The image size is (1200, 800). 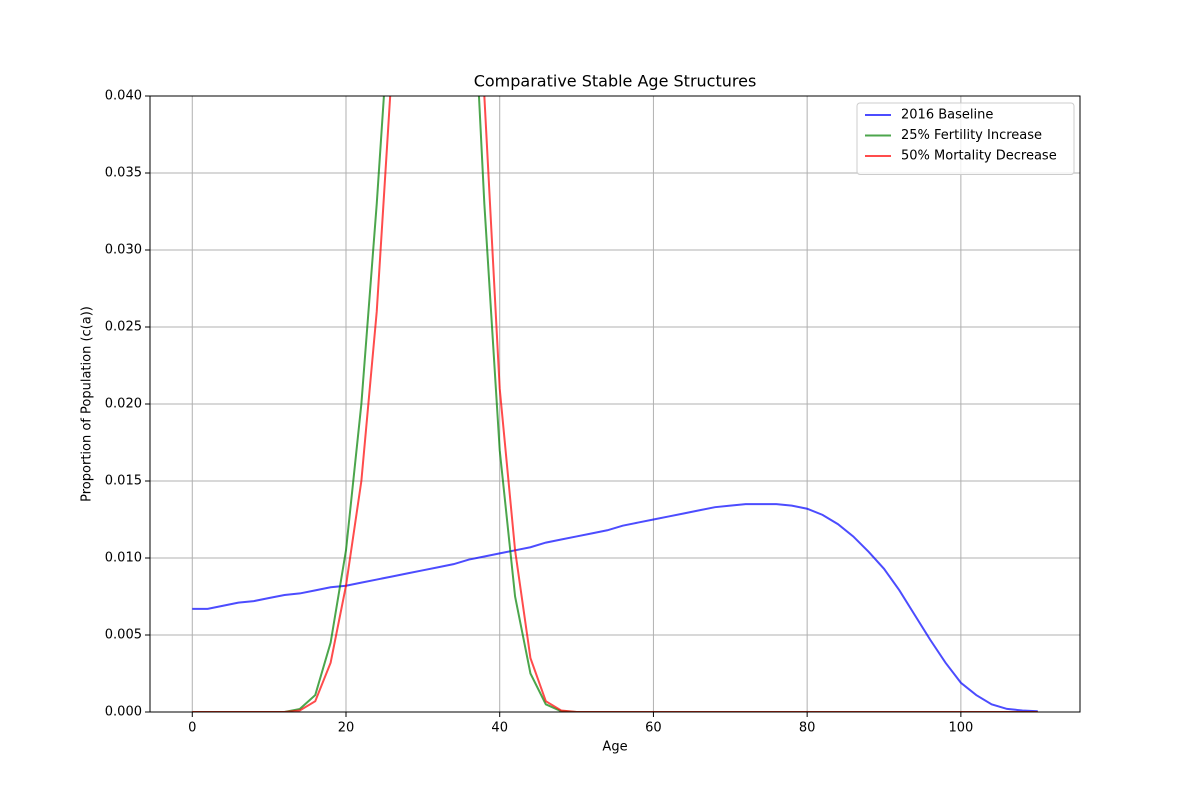 What do you see at coordinates (123, 250) in the screenshot?
I see `y-tick-label: 0.030` at bounding box center [123, 250].